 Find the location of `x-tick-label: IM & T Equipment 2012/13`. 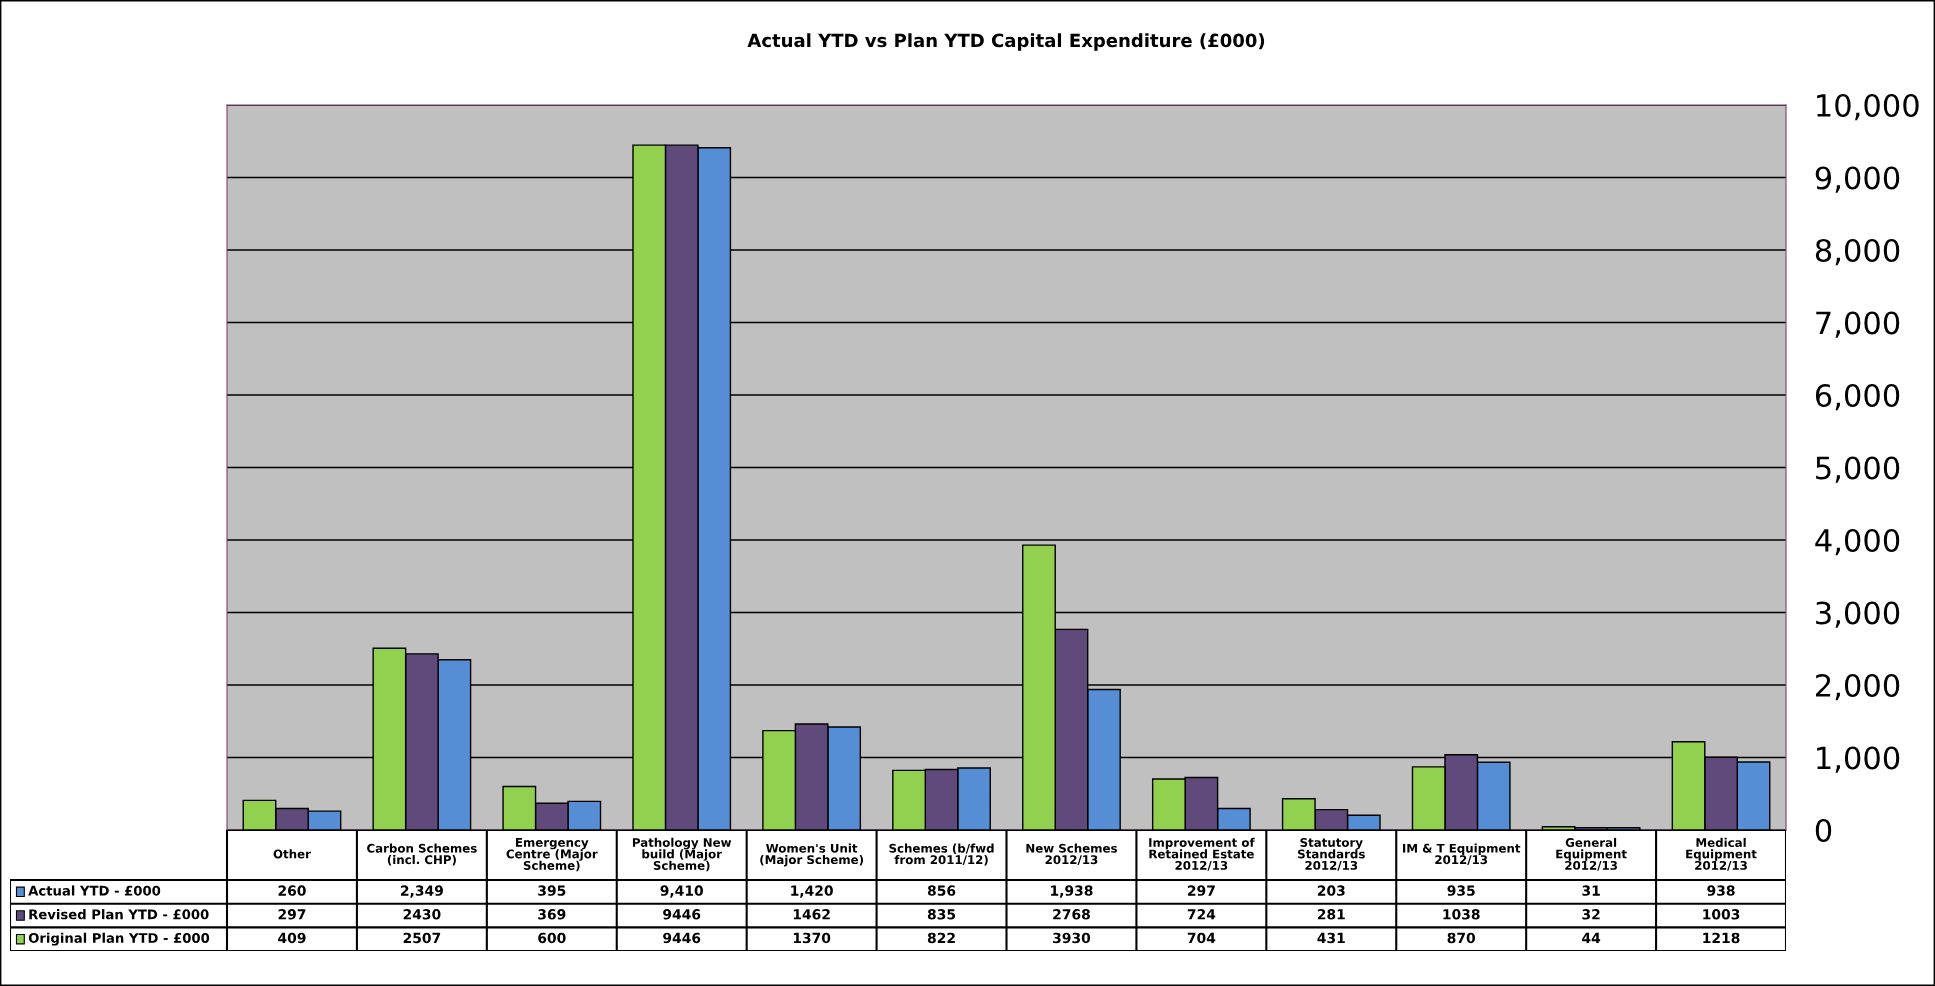

x-tick-label: IM & T Equipment 2012/13 is located at coordinates (1462, 854).